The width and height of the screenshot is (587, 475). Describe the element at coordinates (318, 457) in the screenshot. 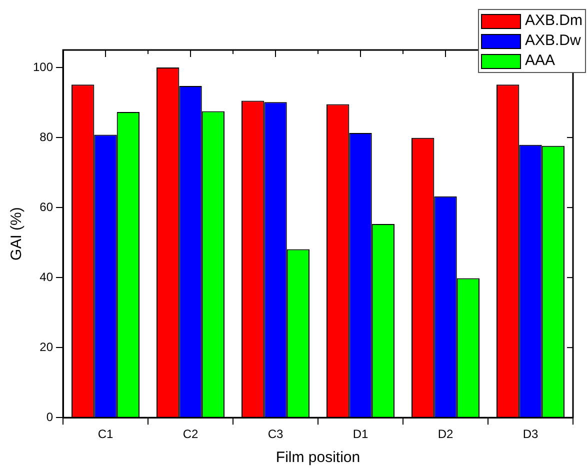

I see `x-axis-title: Film position` at that location.